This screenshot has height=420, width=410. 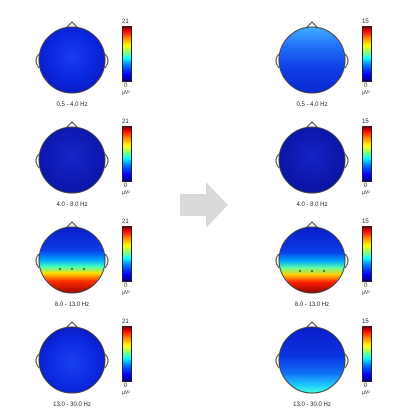 I want to click on right-panel-theta: 15 0 µV² 4.0 - 8.0 Hz, so click(x=322, y=165).